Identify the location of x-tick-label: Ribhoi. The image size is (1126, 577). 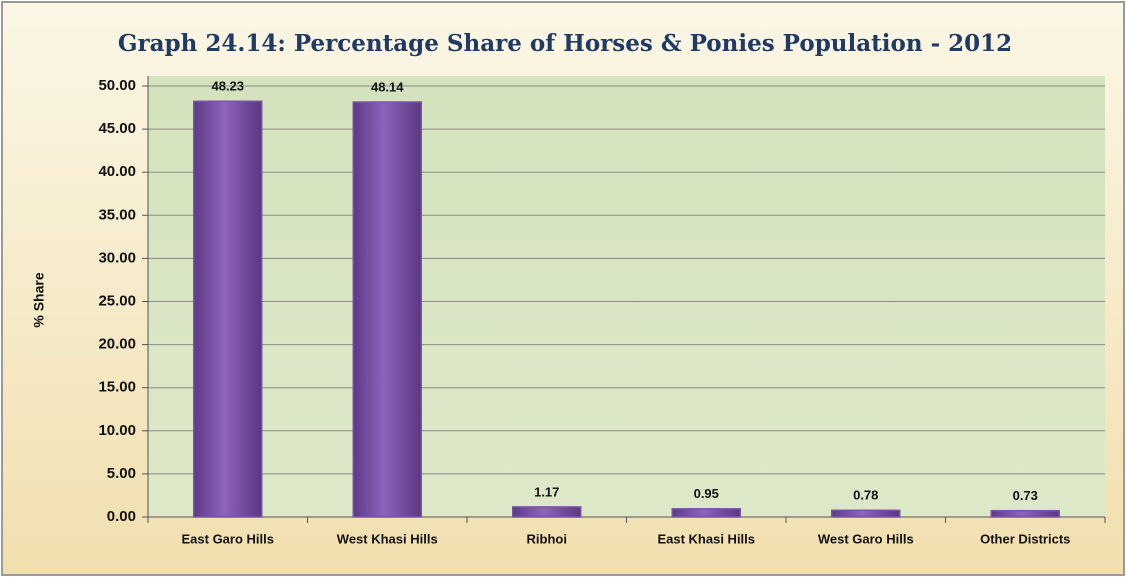
(547, 538).